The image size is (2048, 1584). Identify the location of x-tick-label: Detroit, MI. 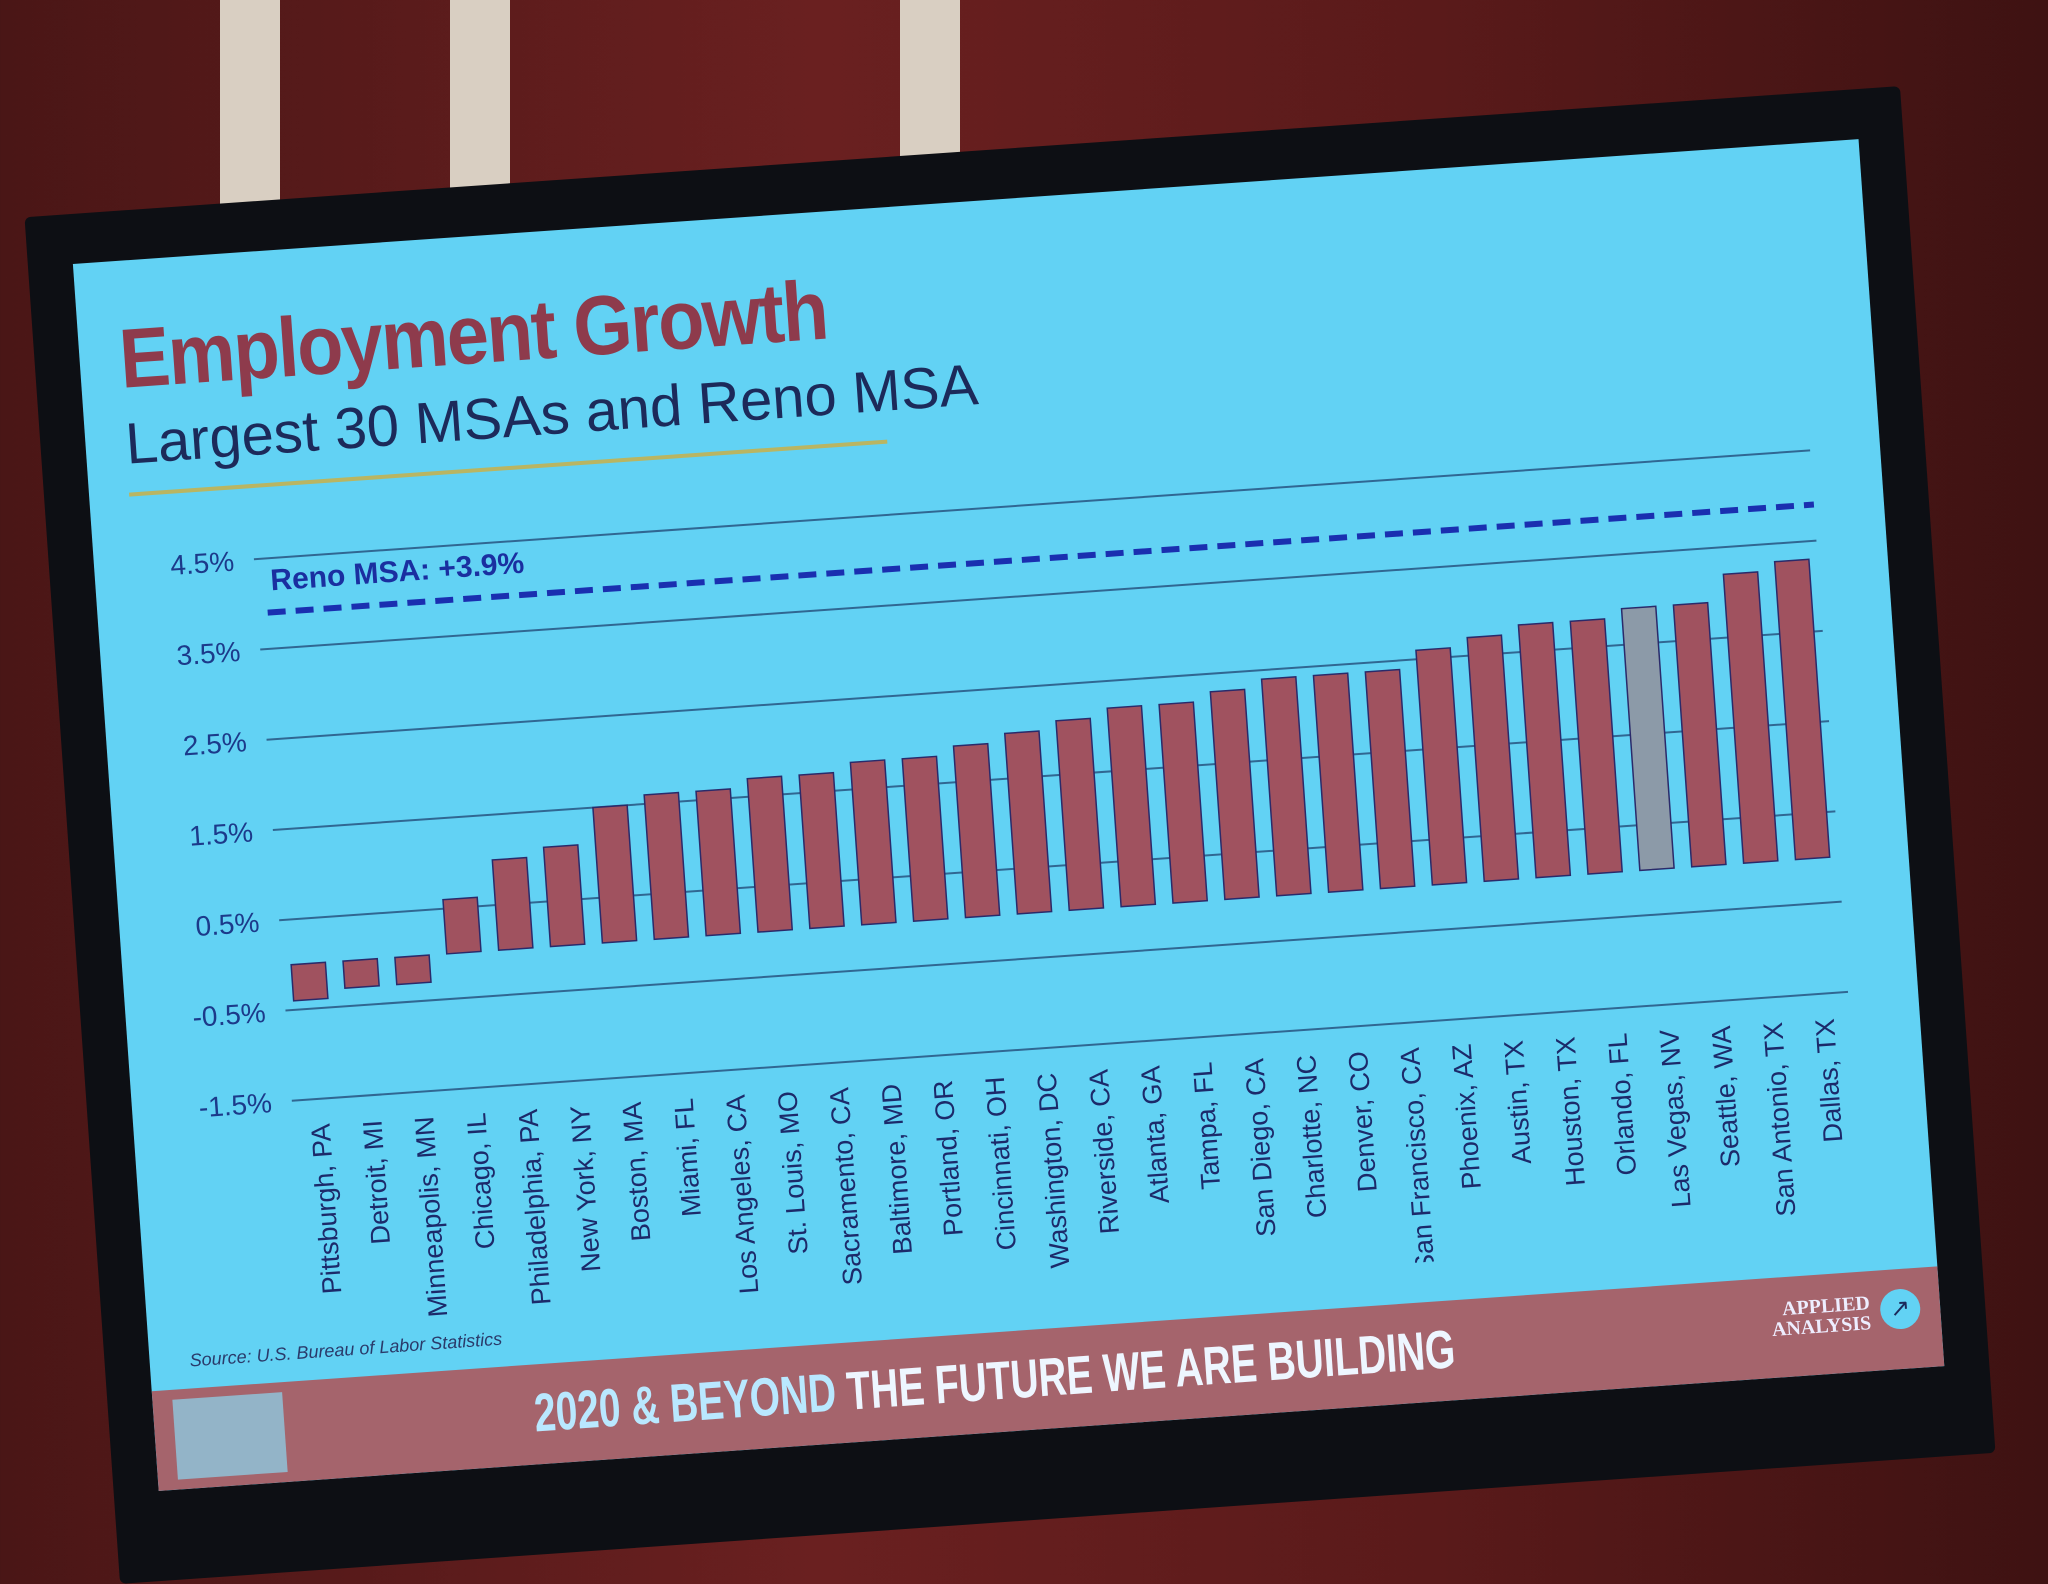
(376, 1182).